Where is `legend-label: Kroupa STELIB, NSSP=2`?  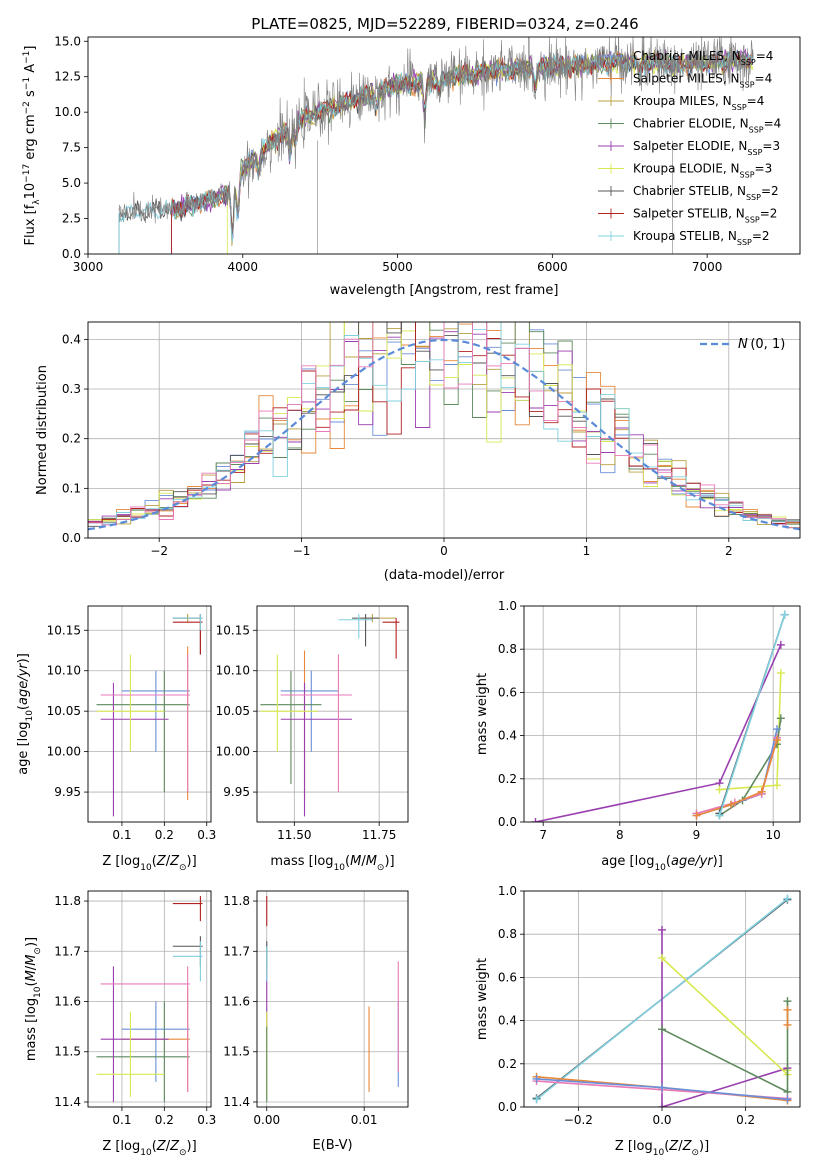
legend-label: Kroupa STELIB, NSSP=2 is located at coordinates (701, 238).